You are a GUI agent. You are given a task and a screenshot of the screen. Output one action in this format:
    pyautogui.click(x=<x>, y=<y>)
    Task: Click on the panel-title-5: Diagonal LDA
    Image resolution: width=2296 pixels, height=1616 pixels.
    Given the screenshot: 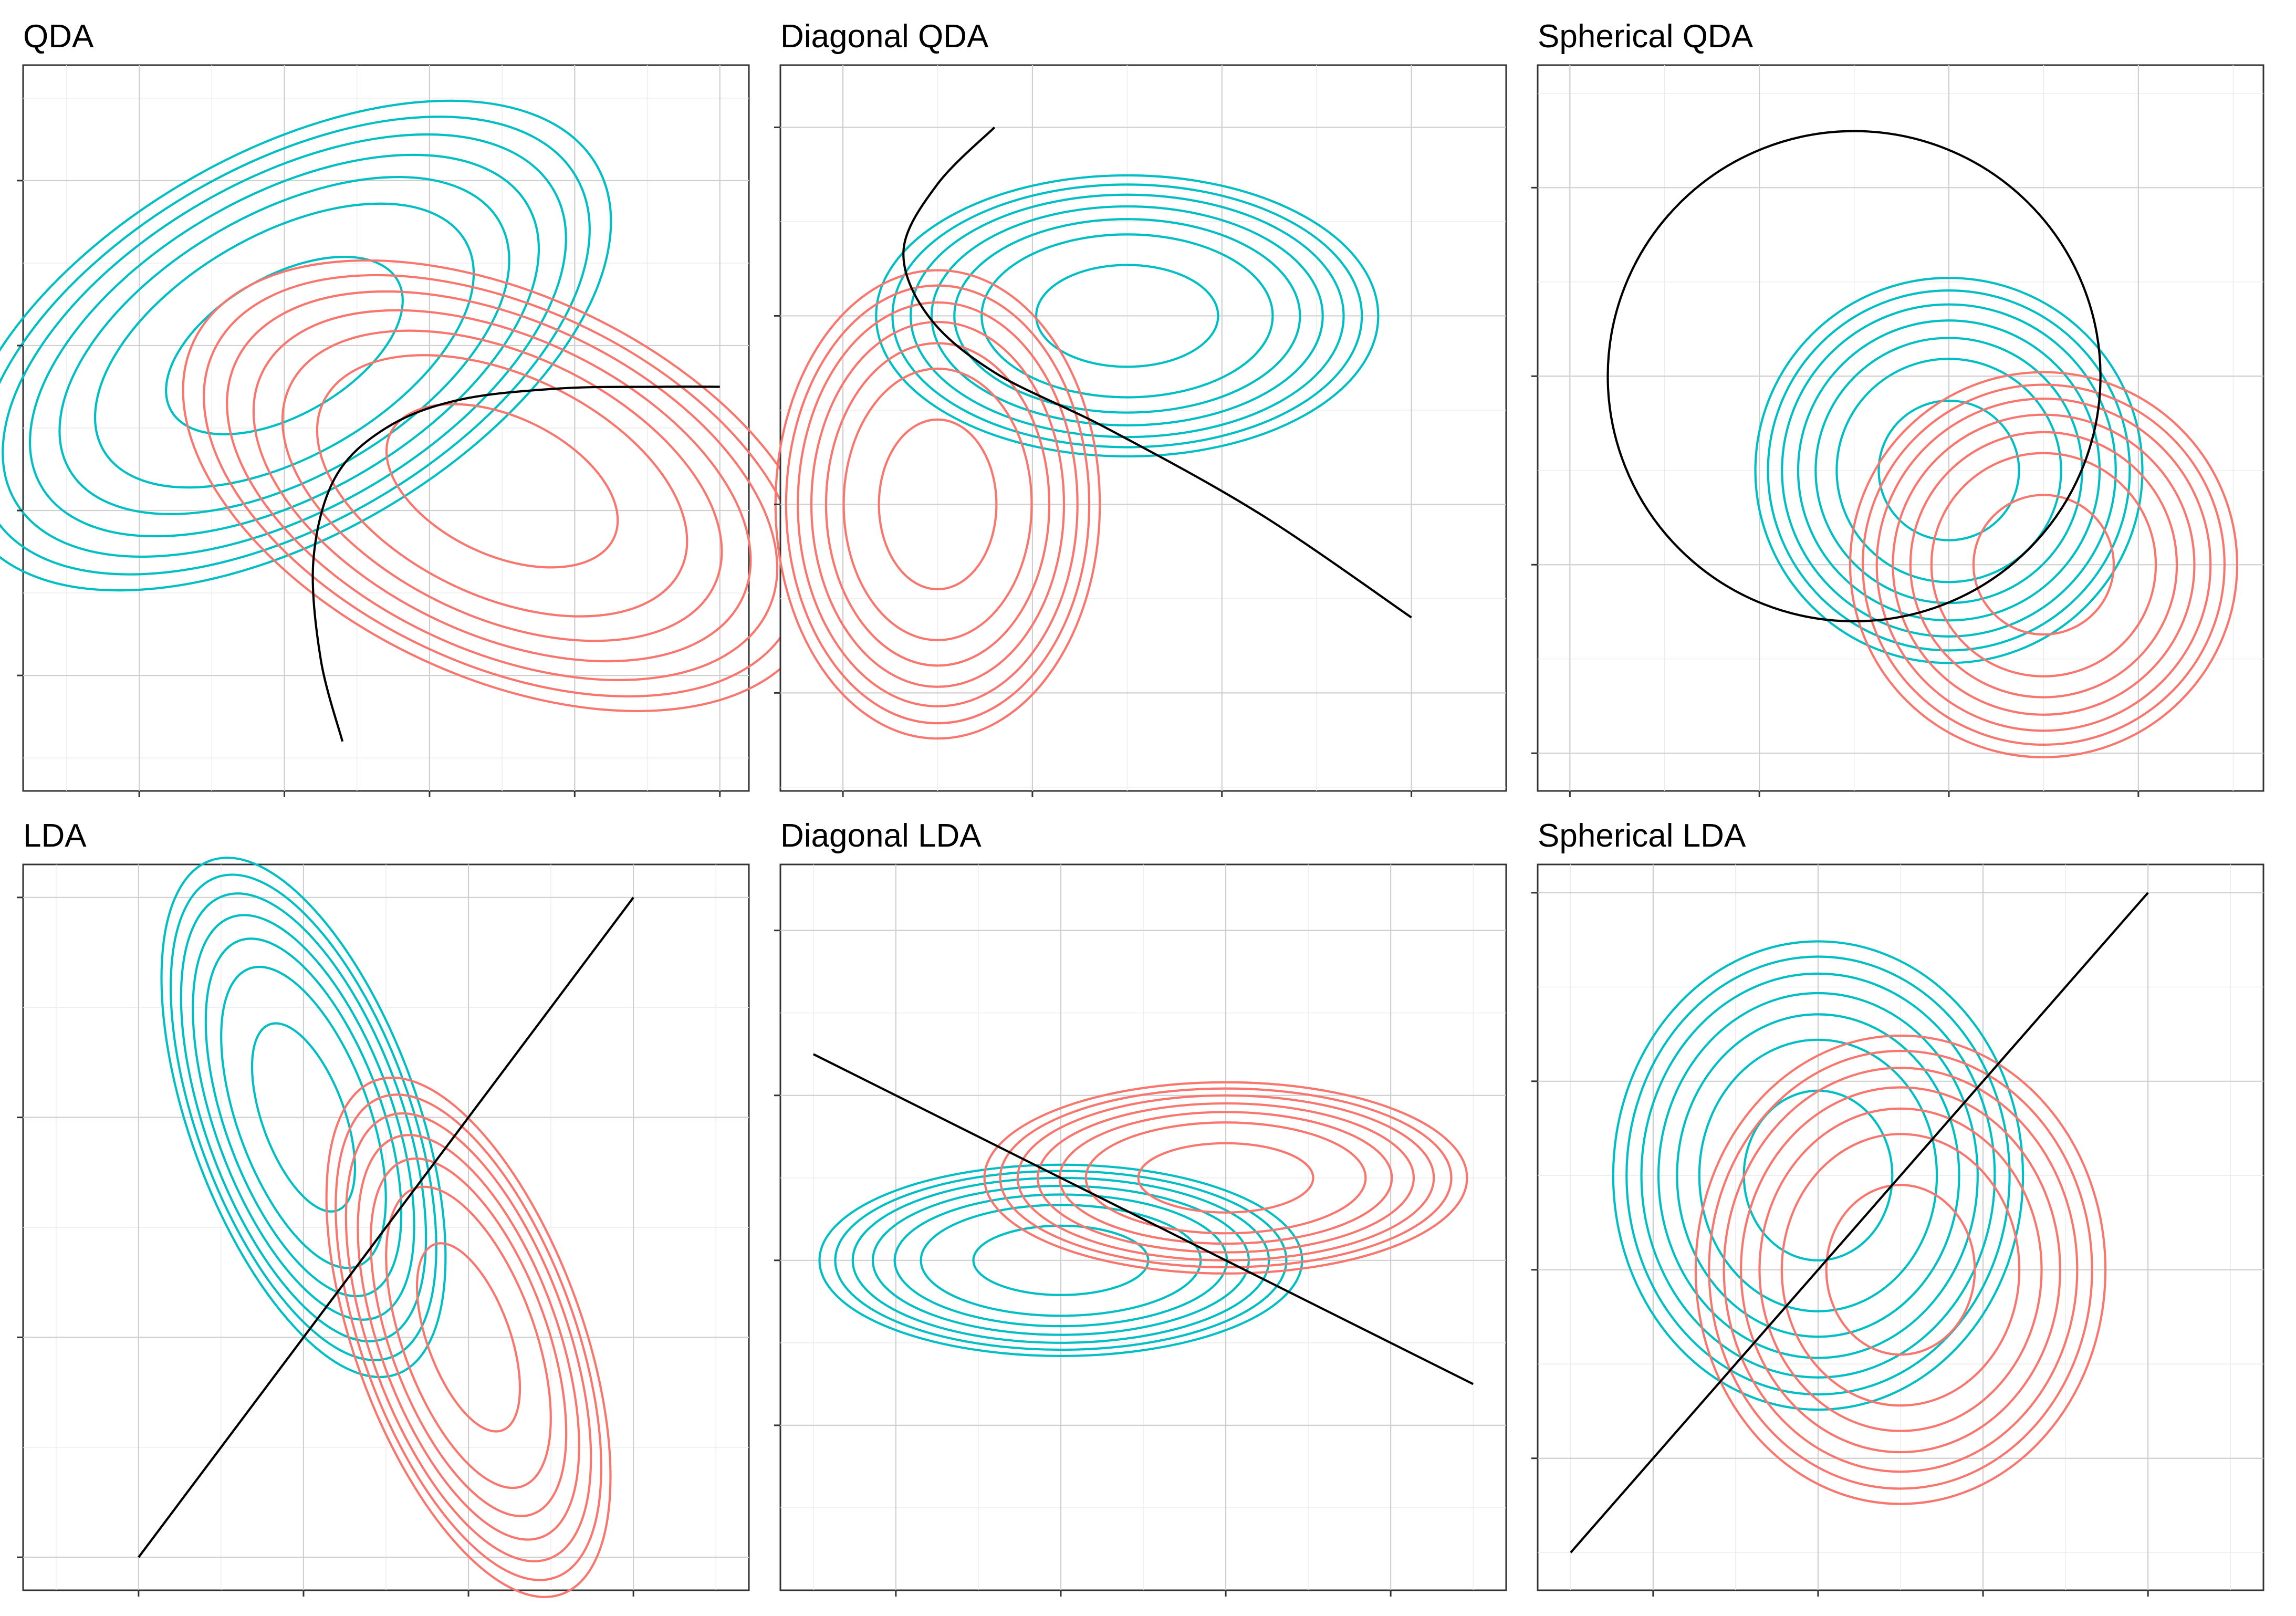 What is the action you would take?
    pyautogui.click(x=881, y=836)
    